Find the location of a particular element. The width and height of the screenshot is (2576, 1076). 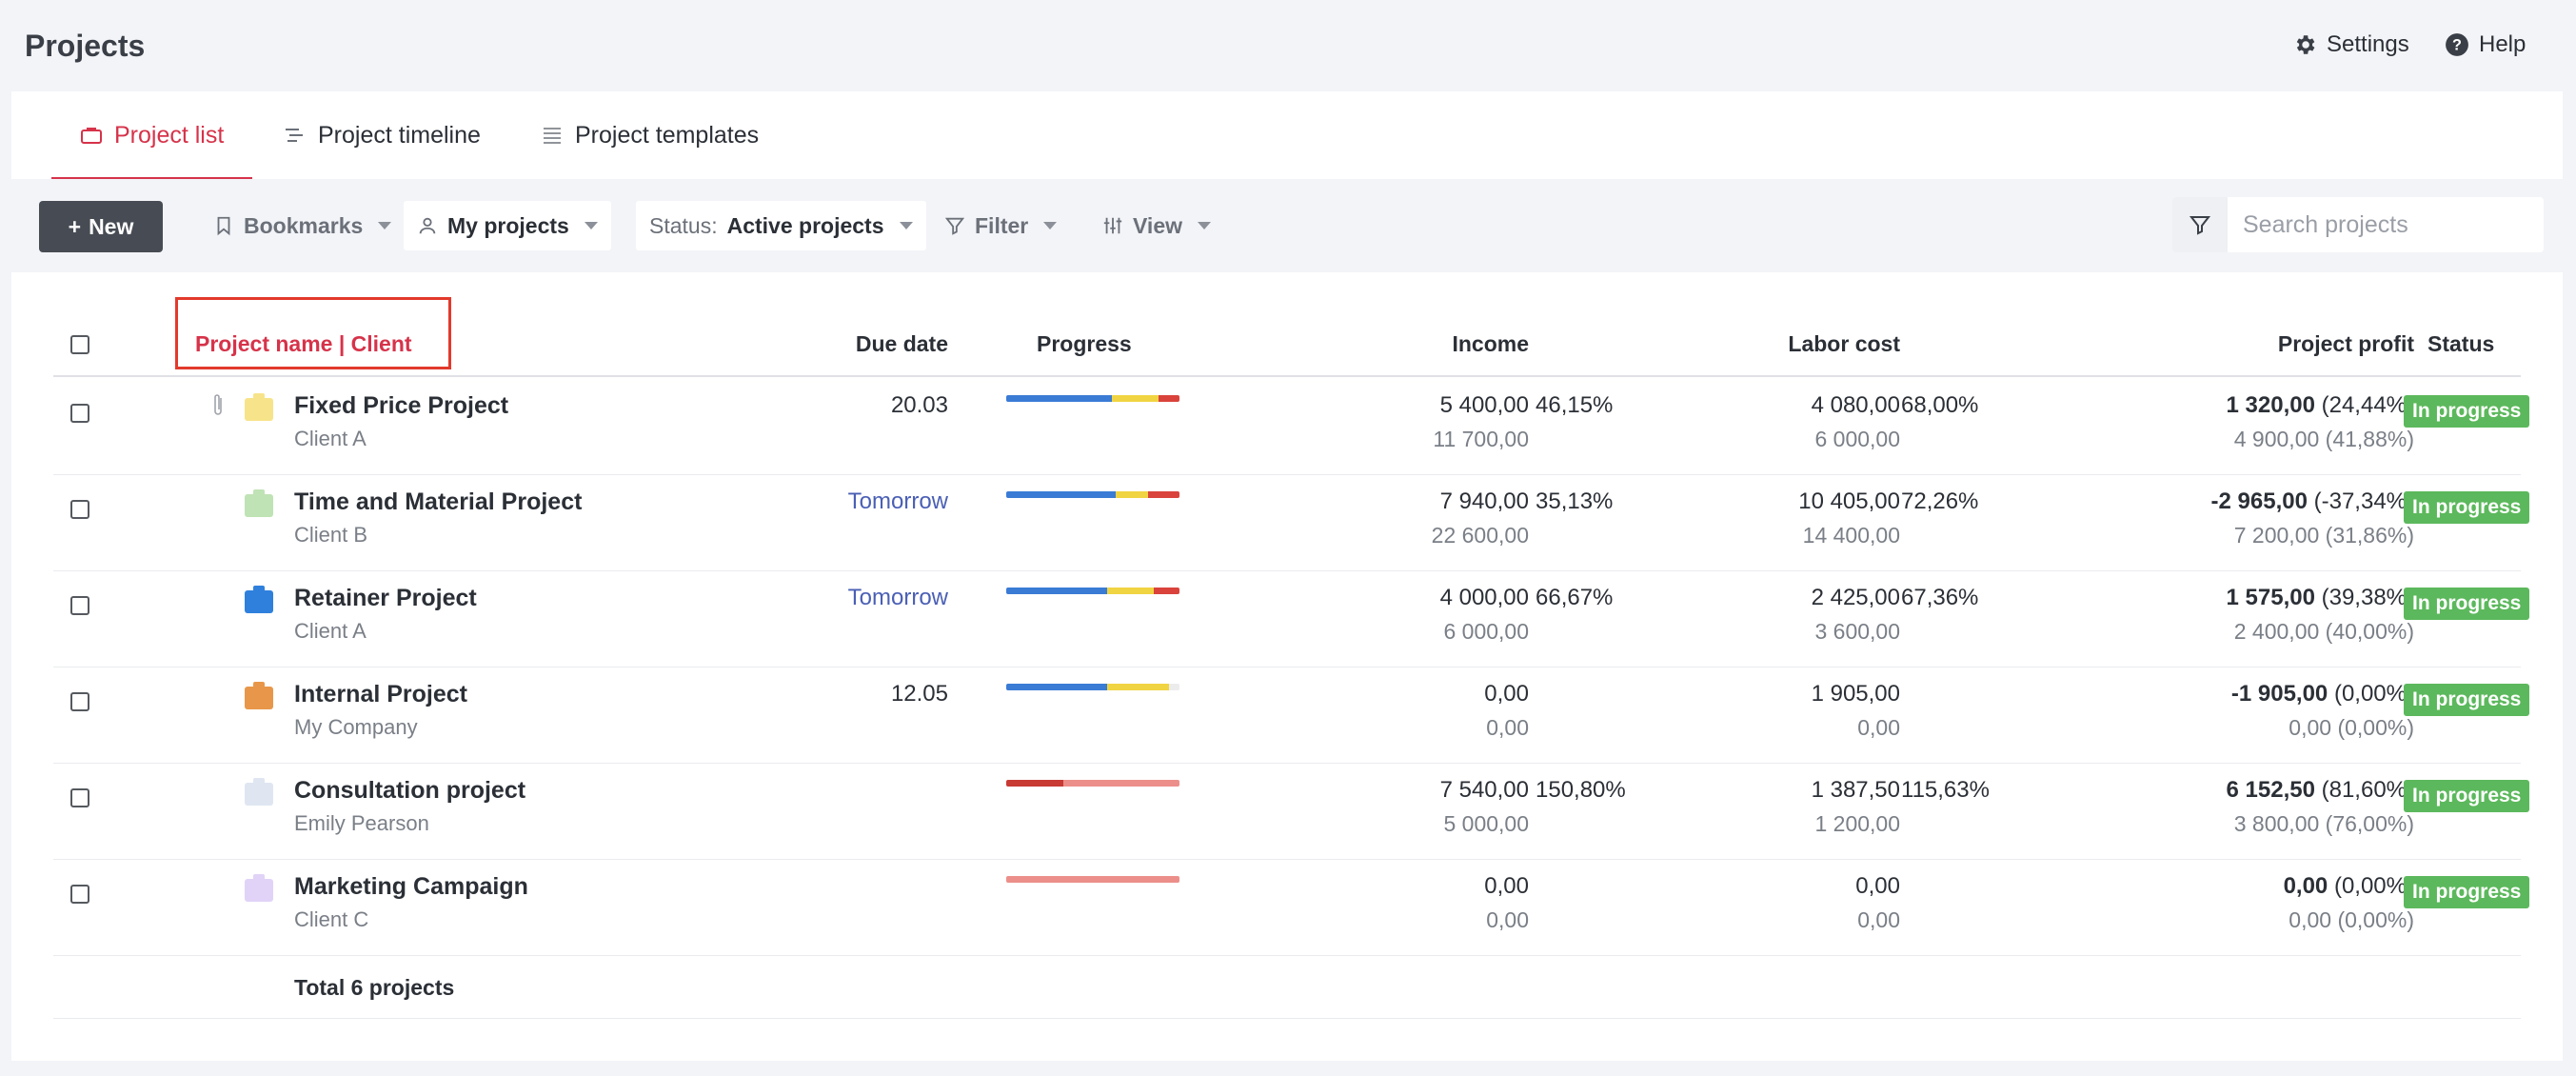

highlight-box is located at coordinates (313, 333).